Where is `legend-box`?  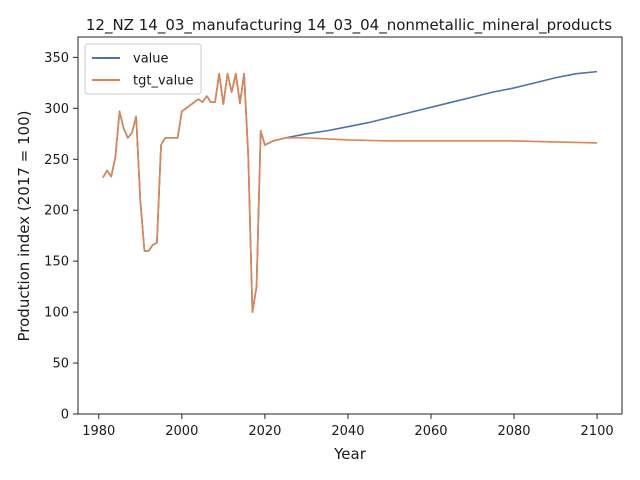
legend-box is located at coordinates (143, 69).